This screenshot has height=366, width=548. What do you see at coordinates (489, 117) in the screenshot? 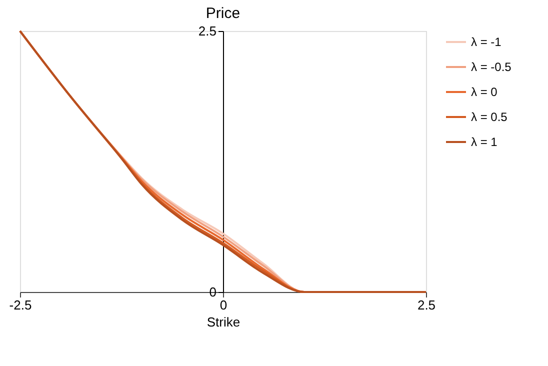
I see `legend-label: λ = 0.5` at bounding box center [489, 117].